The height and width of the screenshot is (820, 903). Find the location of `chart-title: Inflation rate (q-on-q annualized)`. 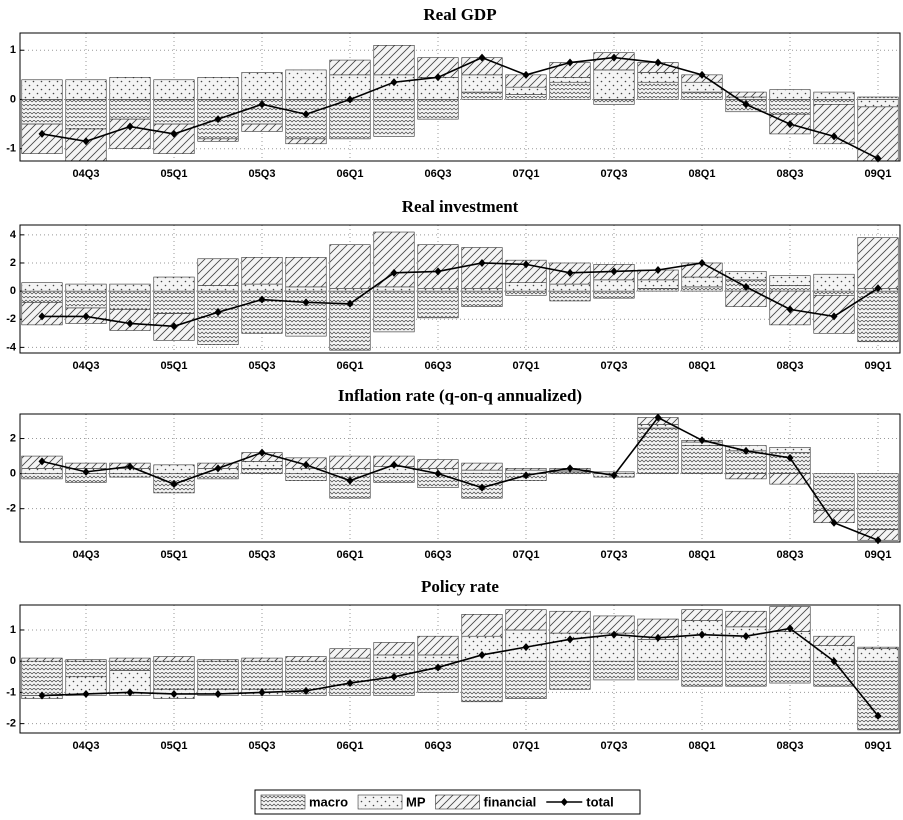

chart-title: Inflation rate (q-on-q annualized) is located at coordinates (460, 395).